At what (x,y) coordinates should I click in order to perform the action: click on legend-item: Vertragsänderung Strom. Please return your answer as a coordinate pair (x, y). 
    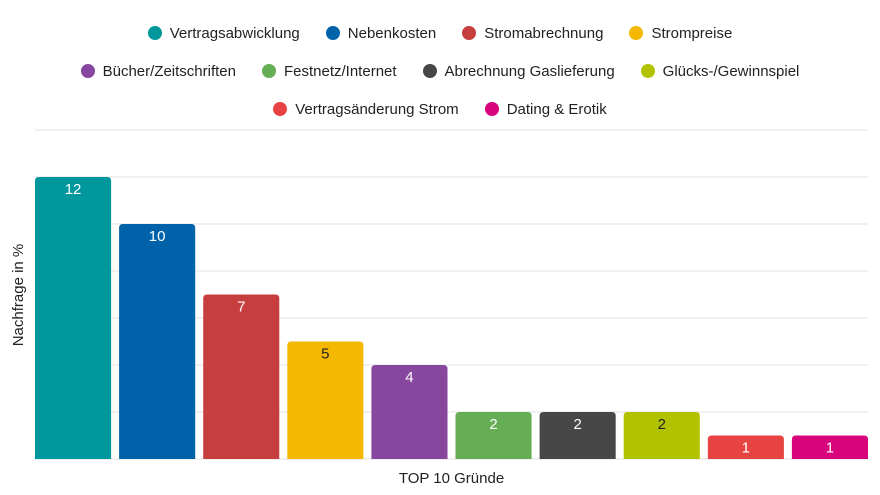
    Looking at the image, I should click on (366, 109).